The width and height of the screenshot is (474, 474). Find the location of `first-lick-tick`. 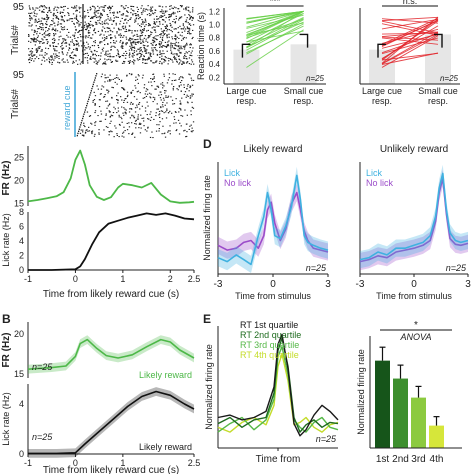

first-lick-tick is located at coordinates (77, 135).